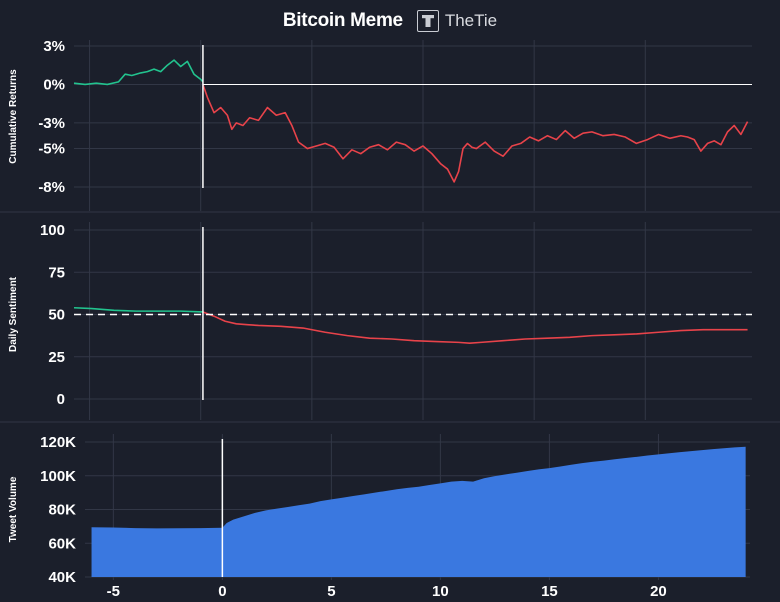  I want to click on y-tick-label: 0%, so click(54, 84).